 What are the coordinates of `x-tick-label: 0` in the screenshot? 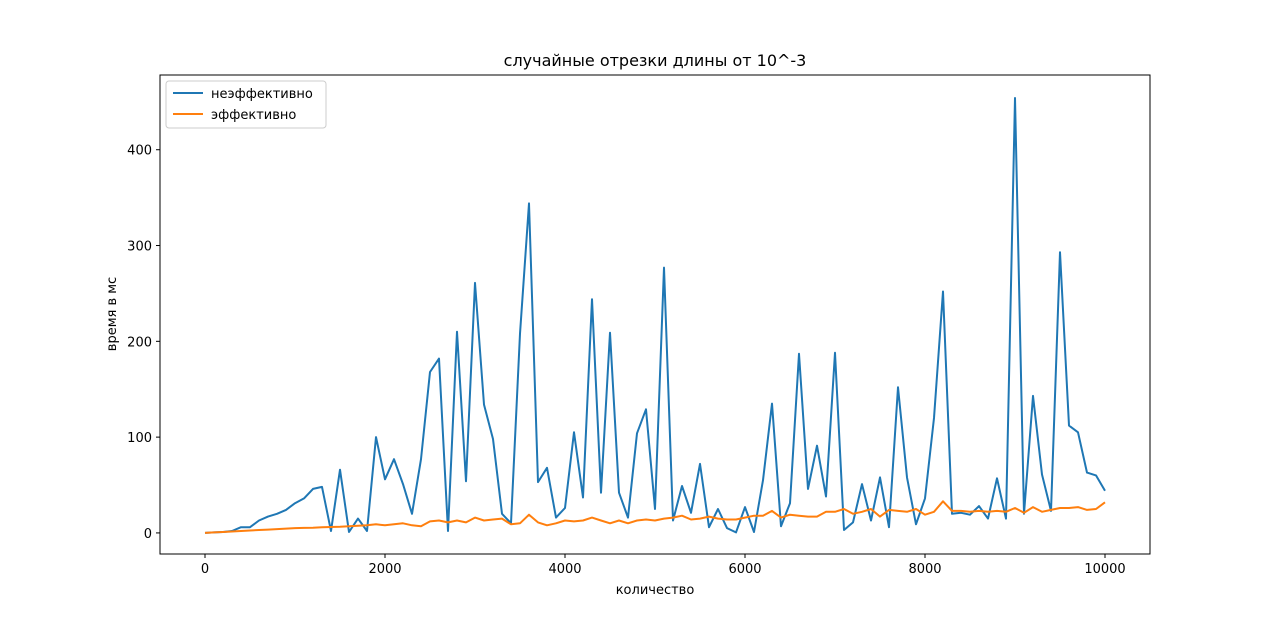 It's located at (205, 569).